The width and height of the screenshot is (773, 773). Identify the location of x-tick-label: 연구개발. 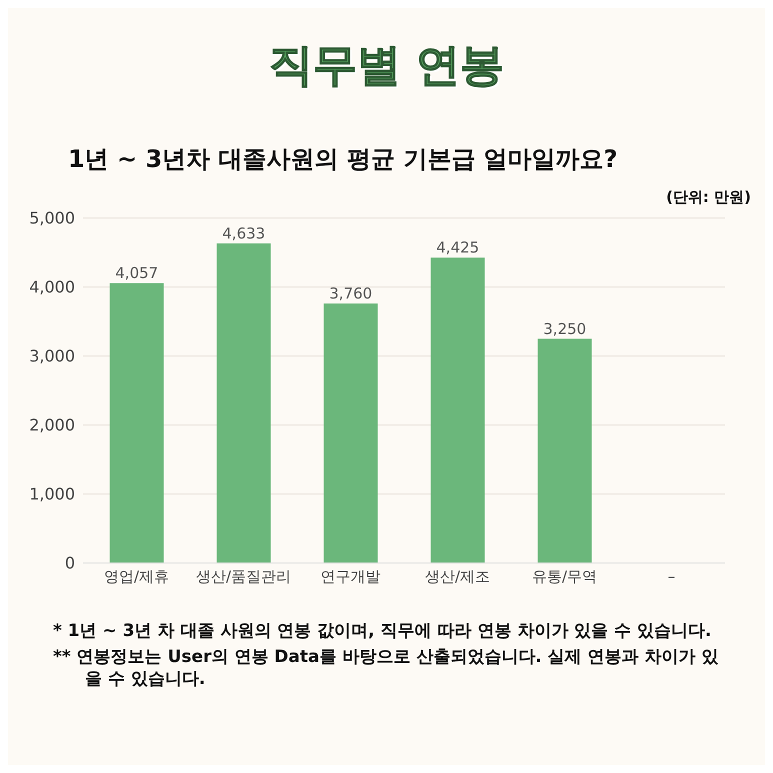
(350, 577).